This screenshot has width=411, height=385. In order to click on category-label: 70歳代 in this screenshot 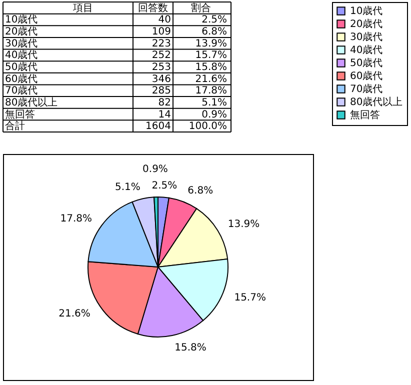, I will do `click(21, 91)`.